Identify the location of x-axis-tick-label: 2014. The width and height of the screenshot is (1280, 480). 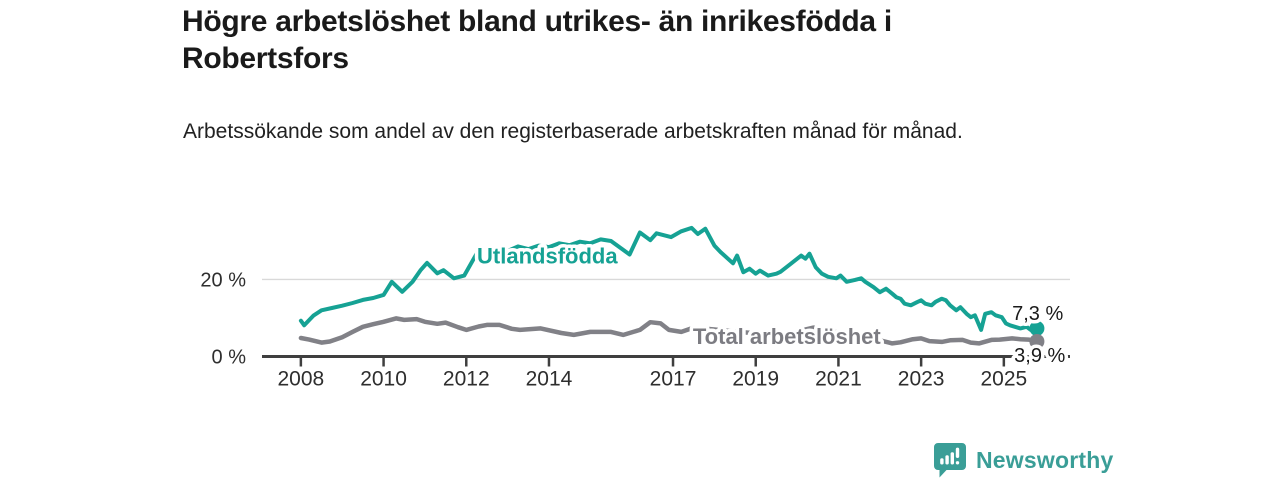
(549, 379).